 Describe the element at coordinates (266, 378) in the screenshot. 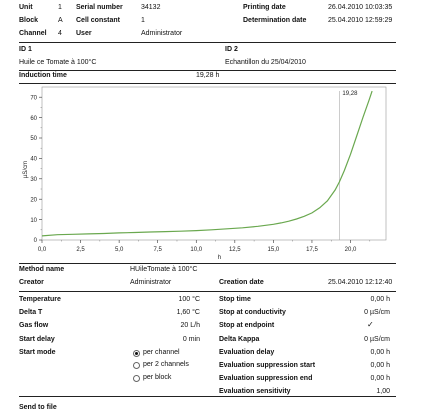

I see `evaluation-suppression-end-label: Evaluation suppression end` at that location.